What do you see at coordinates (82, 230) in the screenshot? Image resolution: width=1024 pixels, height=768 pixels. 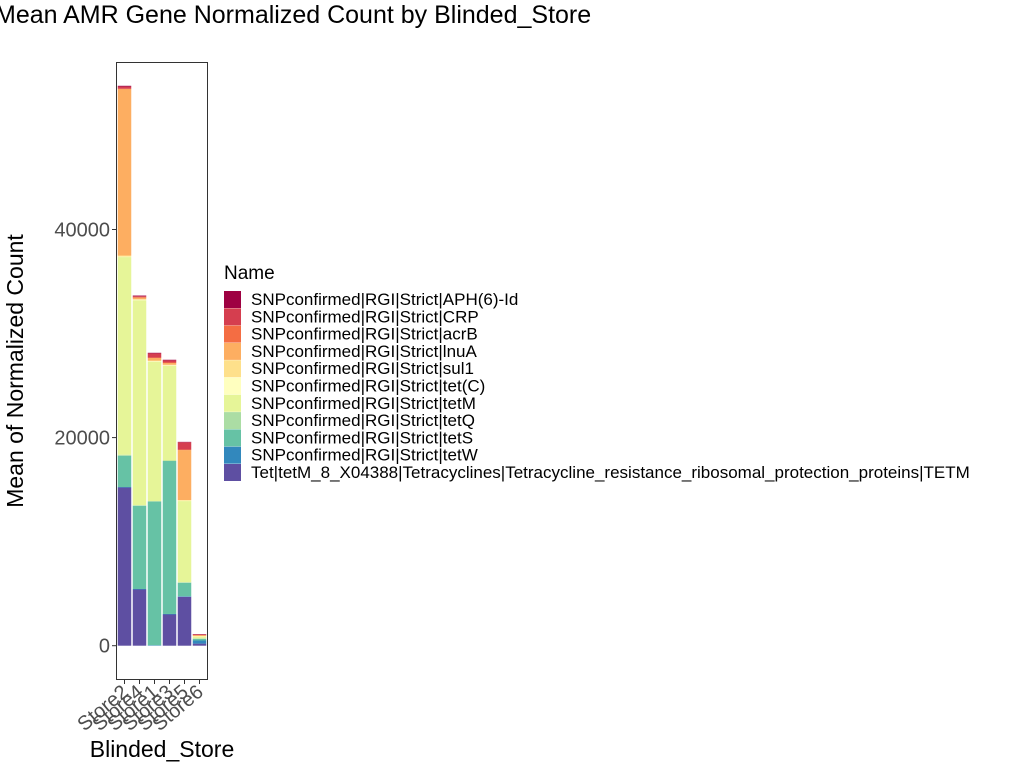 I see `y-tick-label: 40000` at bounding box center [82, 230].